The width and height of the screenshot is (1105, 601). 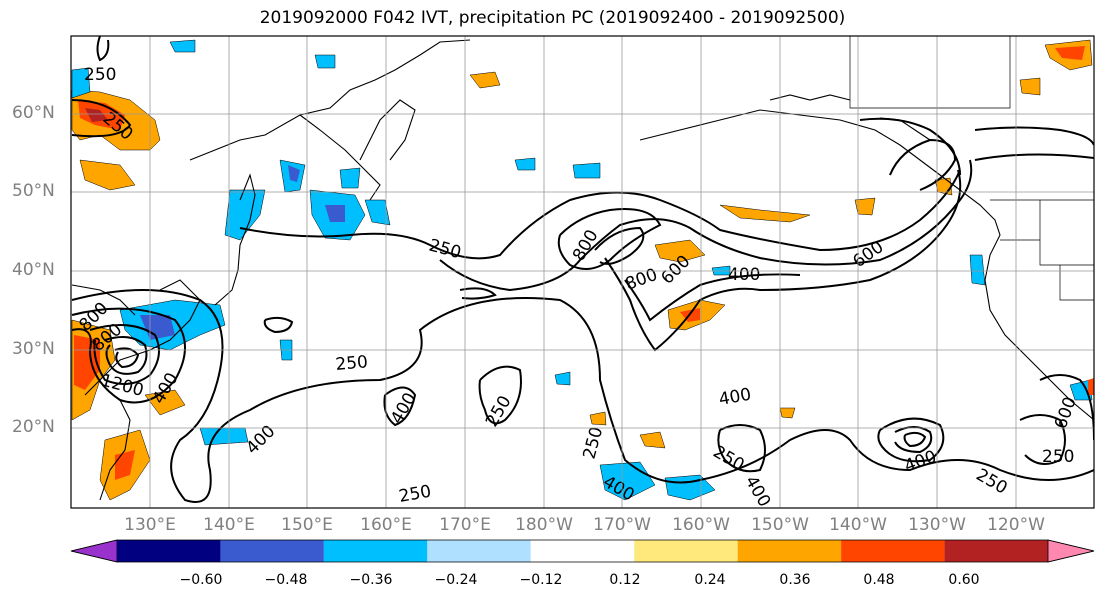 What do you see at coordinates (622, 525) in the screenshot?
I see `lon-label: 170°W` at bounding box center [622, 525].